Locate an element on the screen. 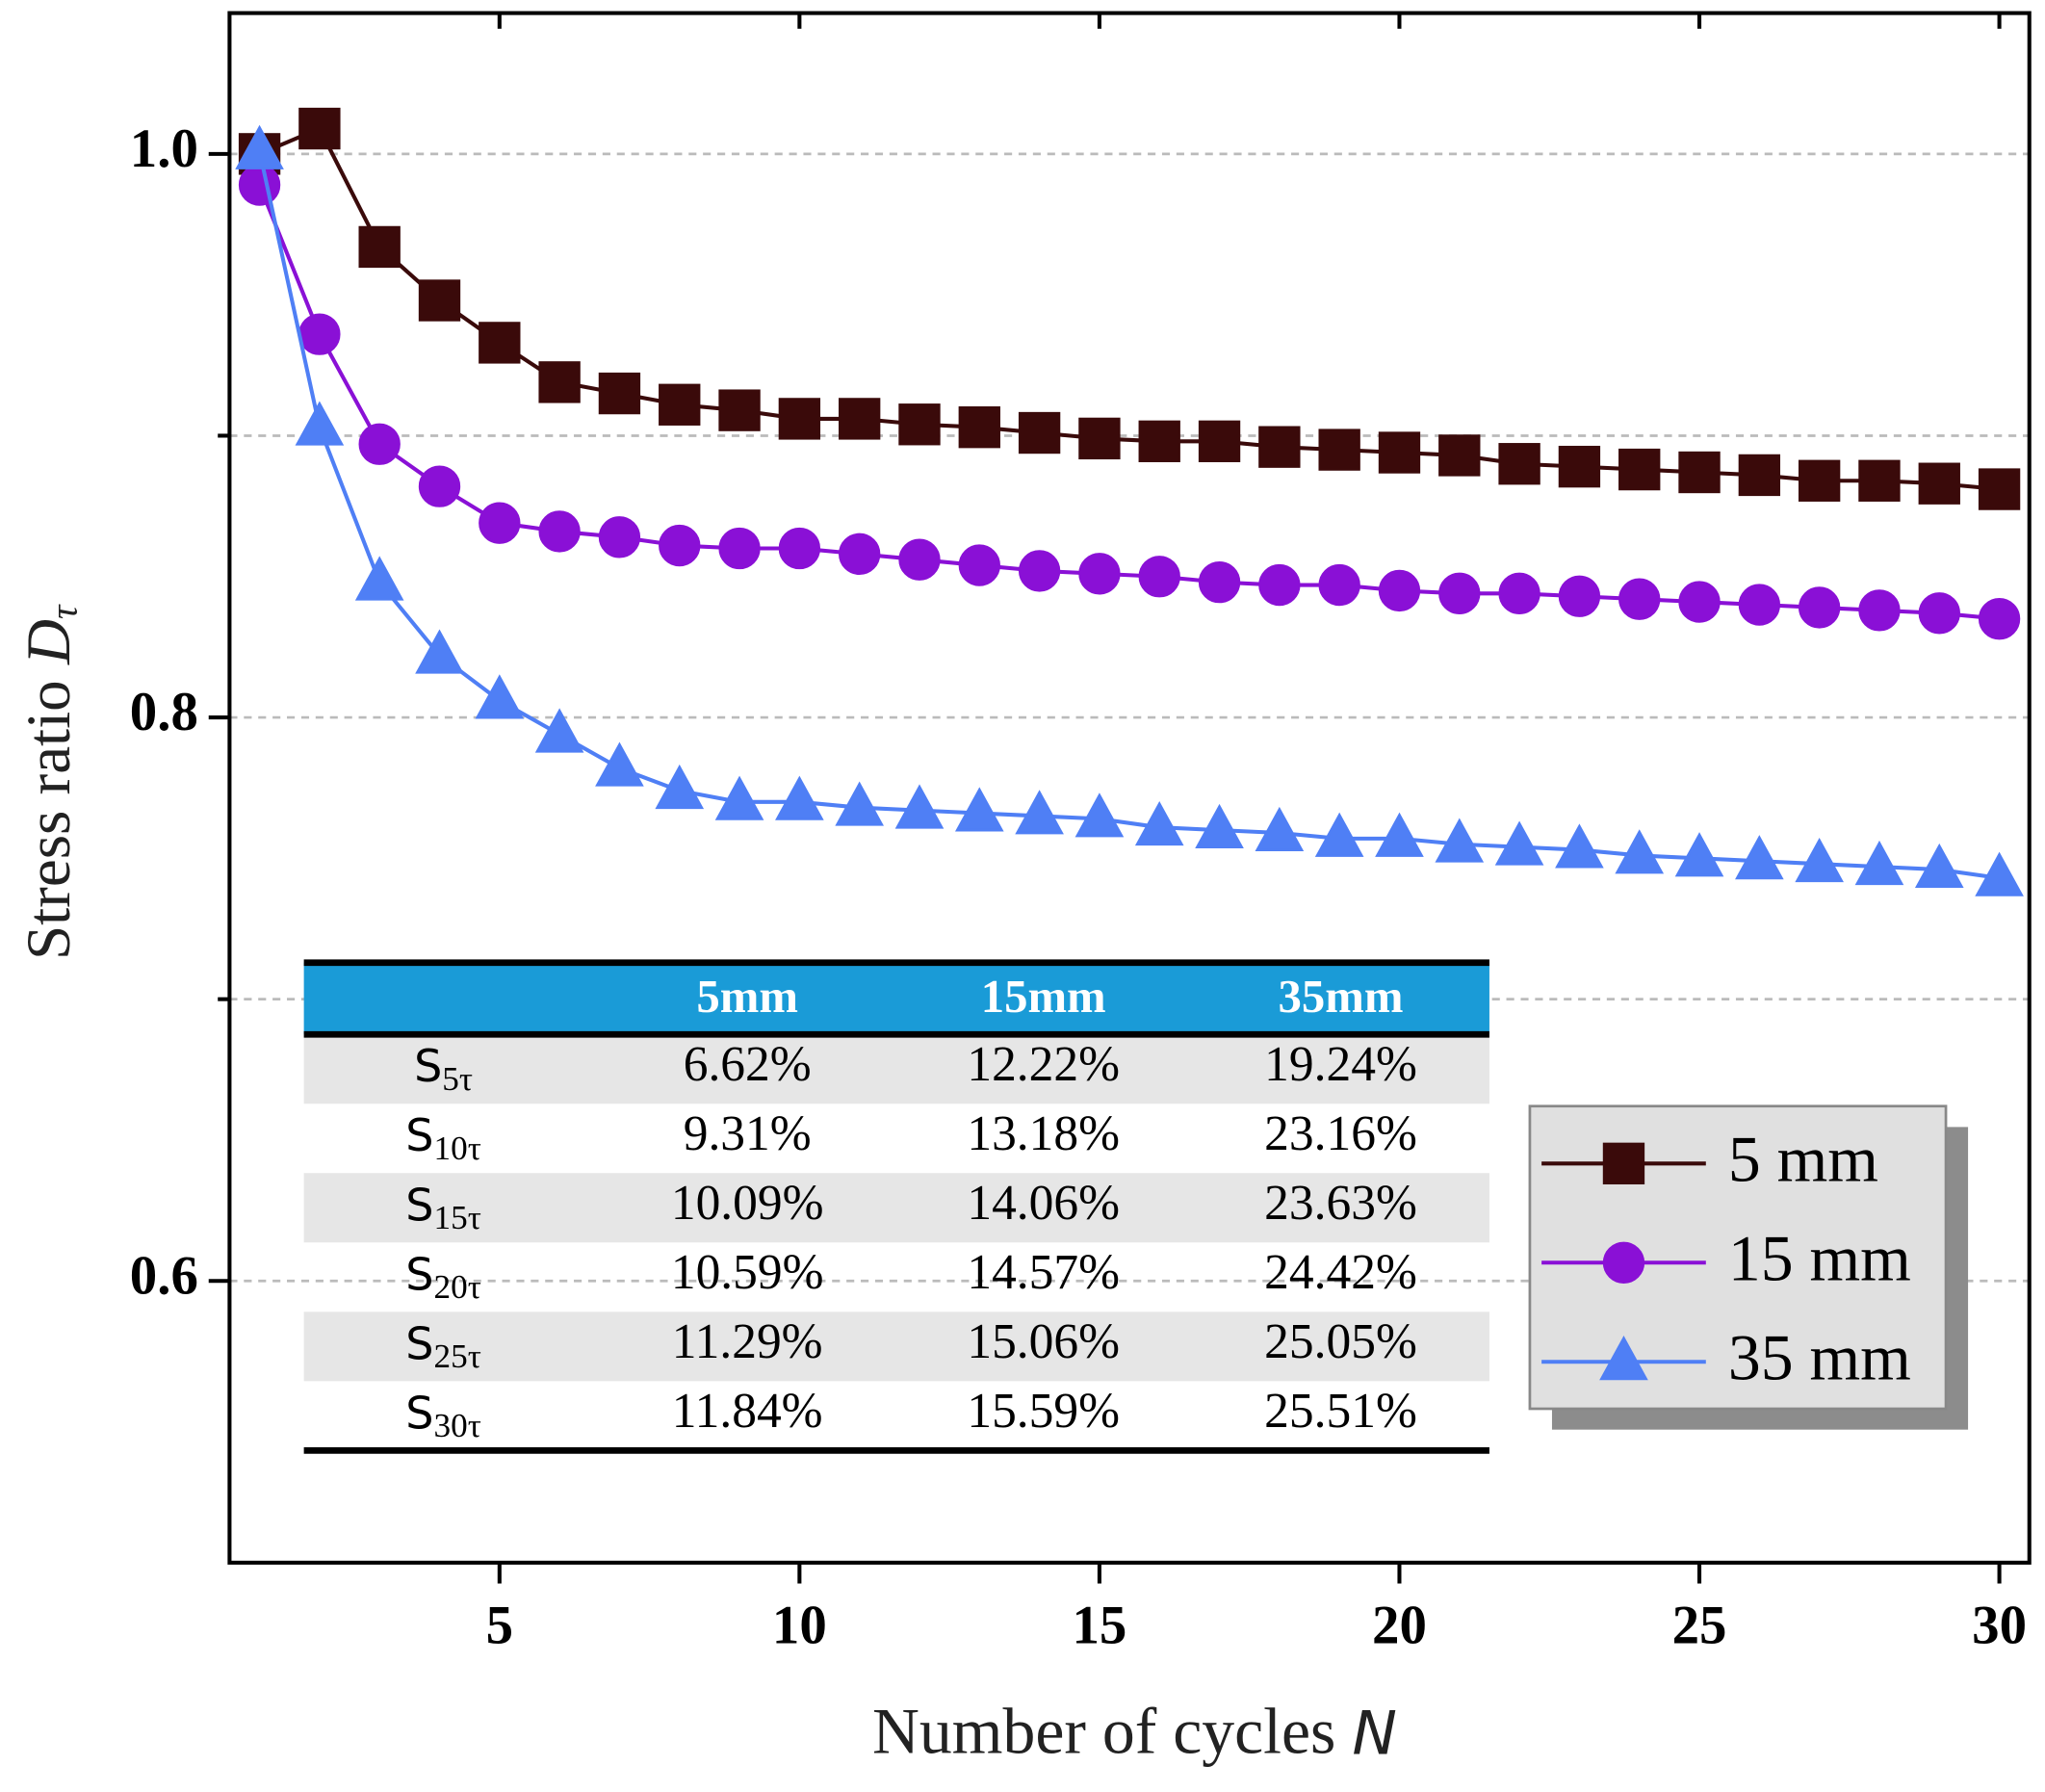  table-header-cell: 5mm is located at coordinates (747, 997).